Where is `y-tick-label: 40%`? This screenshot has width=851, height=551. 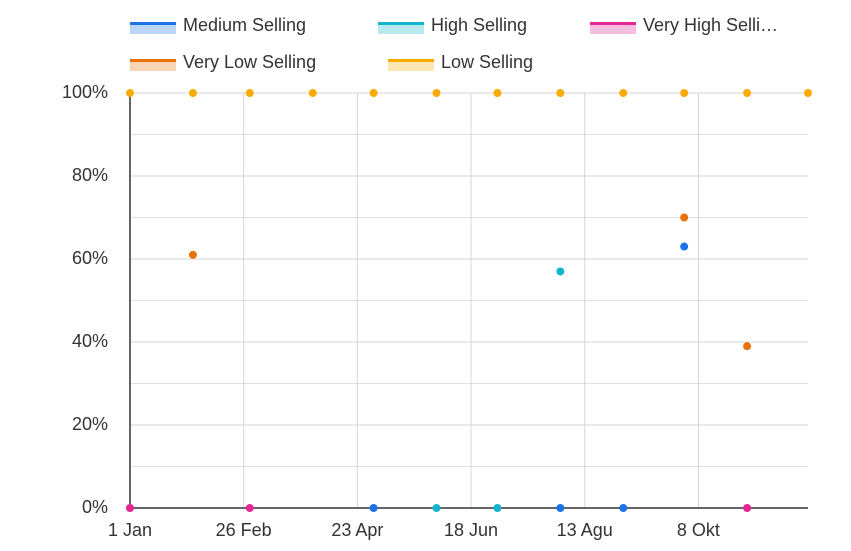 y-tick-label: 40% is located at coordinates (90, 341).